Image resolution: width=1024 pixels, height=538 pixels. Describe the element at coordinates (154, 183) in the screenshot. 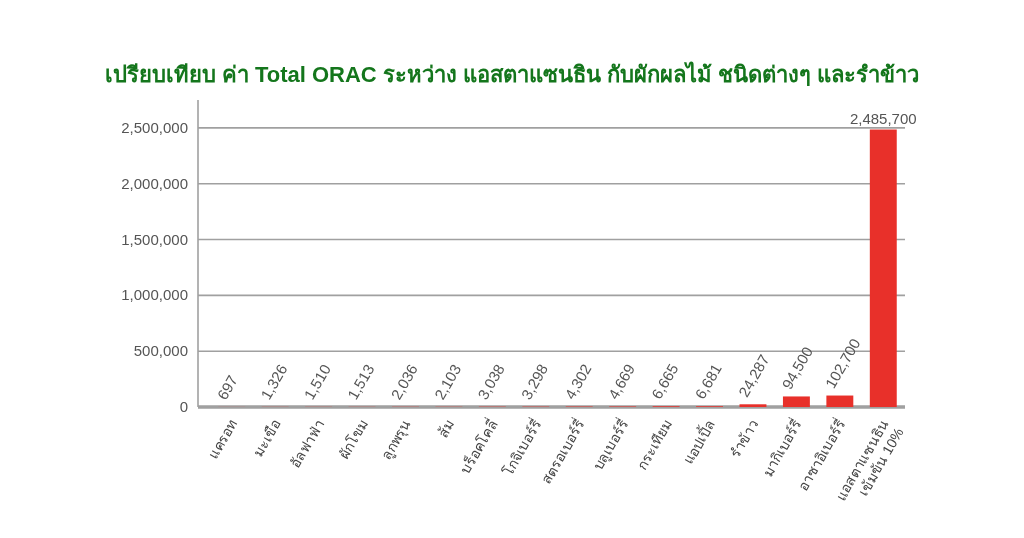

I see `y-tick-label: 2,000,000` at that location.